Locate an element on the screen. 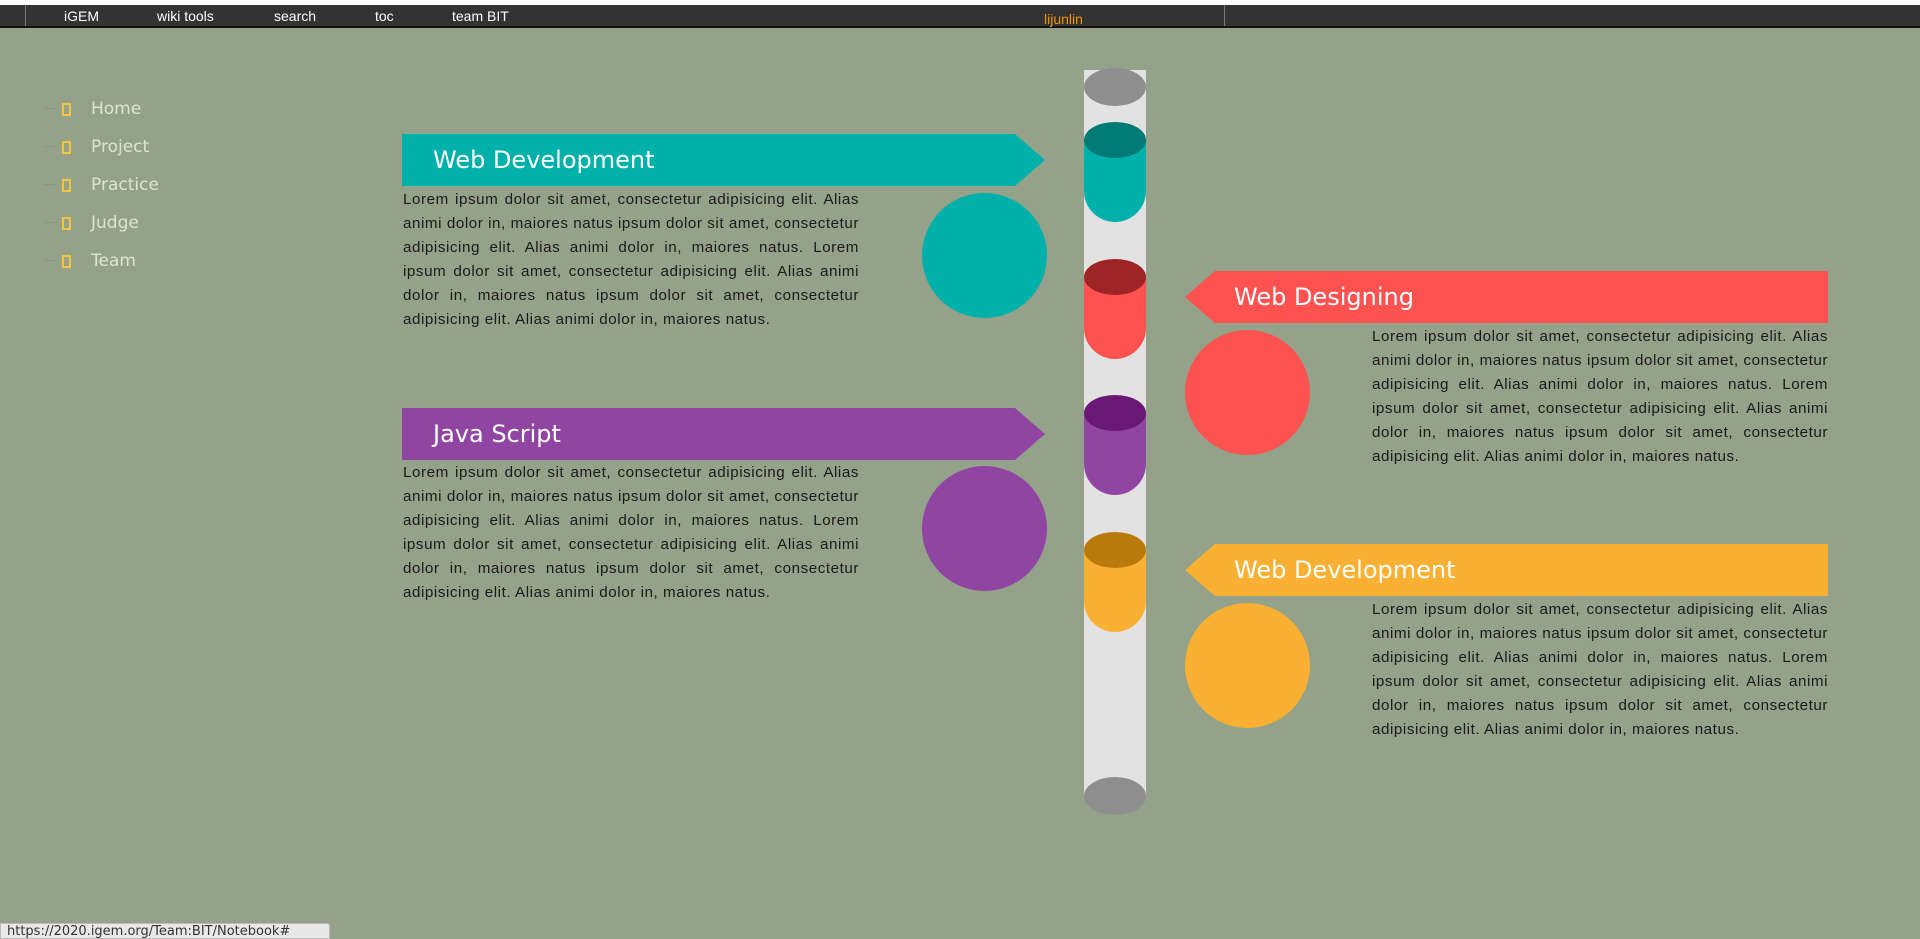 This screenshot has width=1920, height=939. entry-2-banner is located at coordinates (1506, 297).